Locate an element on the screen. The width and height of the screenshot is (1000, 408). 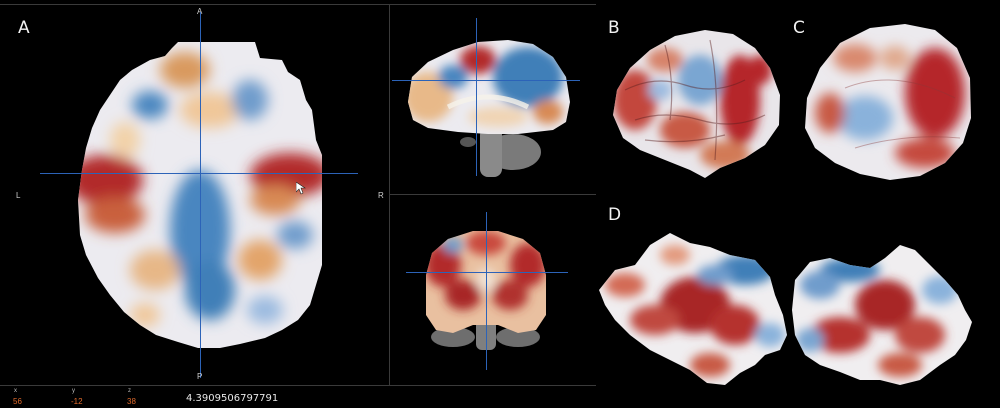
axial-crosshair-horizontal is located at coordinates (199, 173).